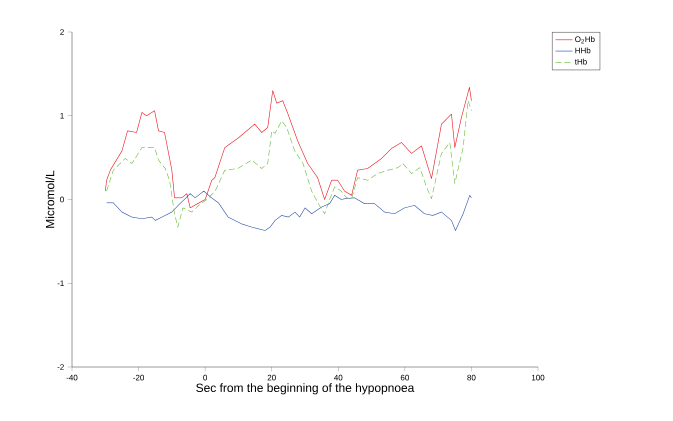  What do you see at coordinates (305, 388) in the screenshot?
I see `x-axis-title: Sec from the beginning of the hypopnoea` at bounding box center [305, 388].